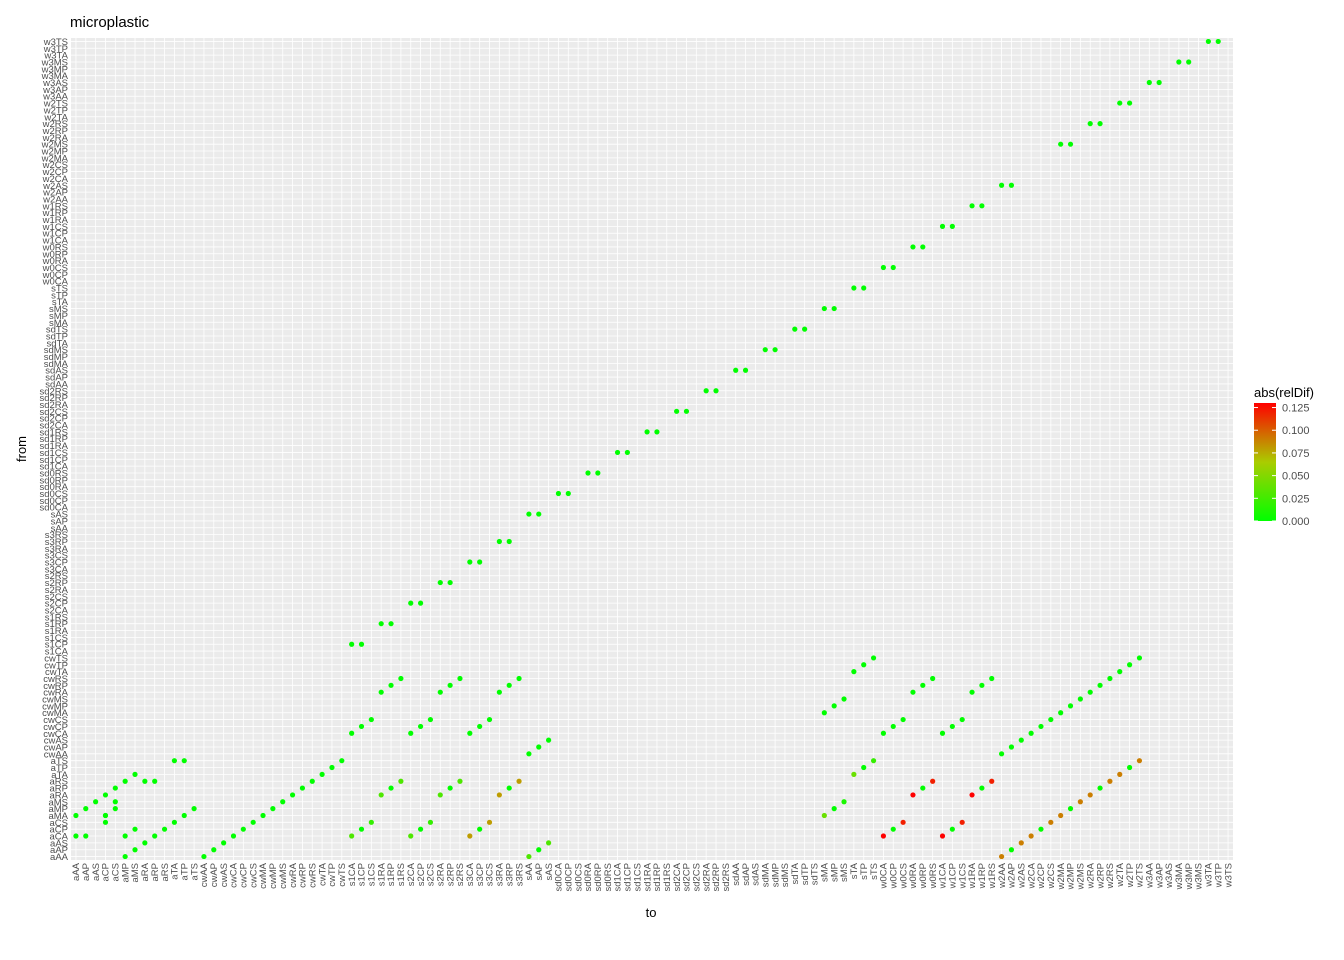 The height and width of the screenshot is (960, 1344). I want to click on x-tick-label: w1CA, so click(943, 875).